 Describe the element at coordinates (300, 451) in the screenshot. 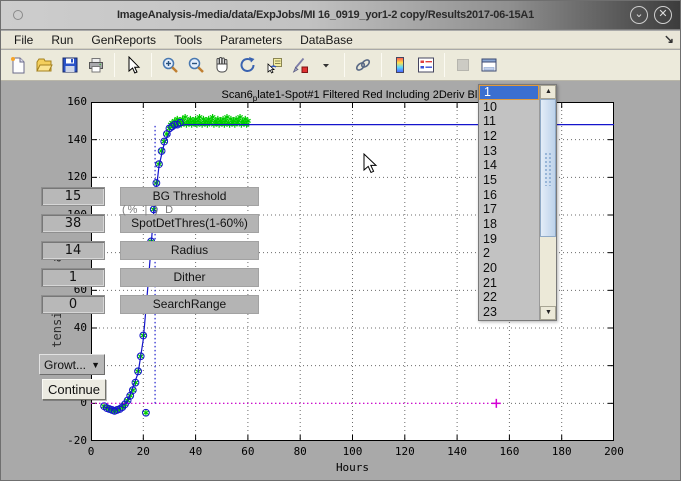

I see `x-tick-label: 80` at that location.